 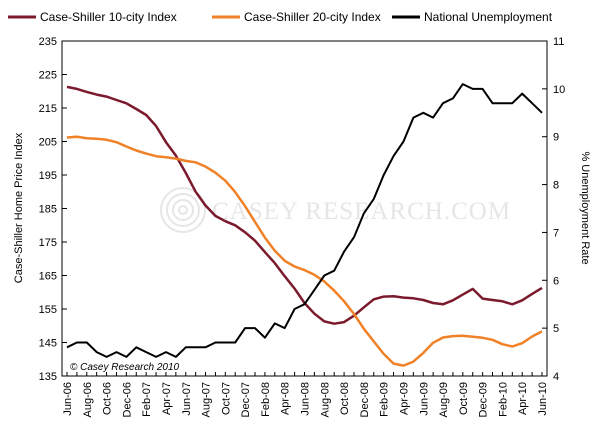 What do you see at coordinates (488, 17) in the screenshot?
I see `legend-label-unemployment: National Unemployment` at bounding box center [488, 17].